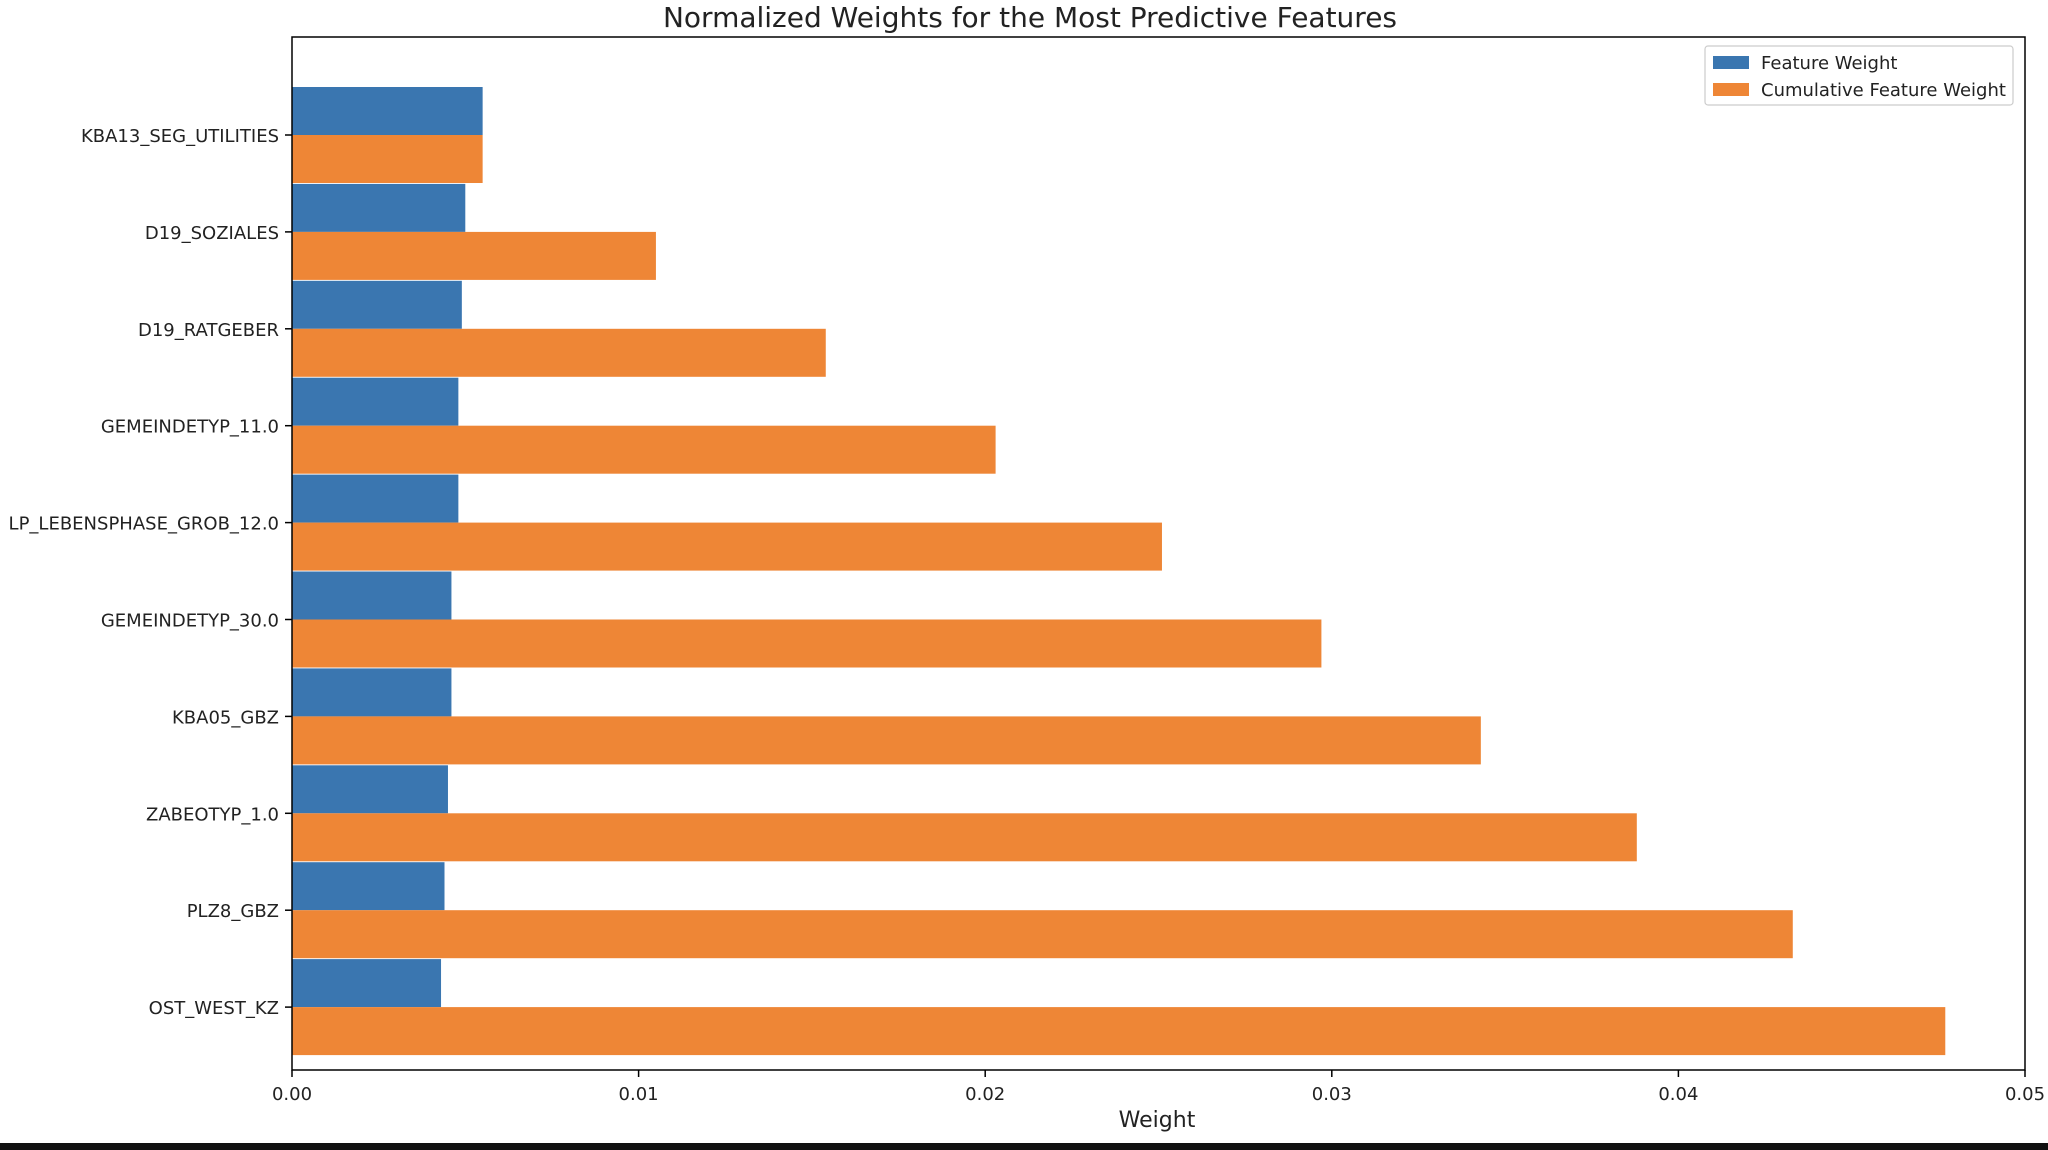 Image resolution: width=2048 pixels, height=1150 pixels. Describe the element at coordinates (639, 1094) in the screenshot. I see `x-tick-label: 0.01` at that location.